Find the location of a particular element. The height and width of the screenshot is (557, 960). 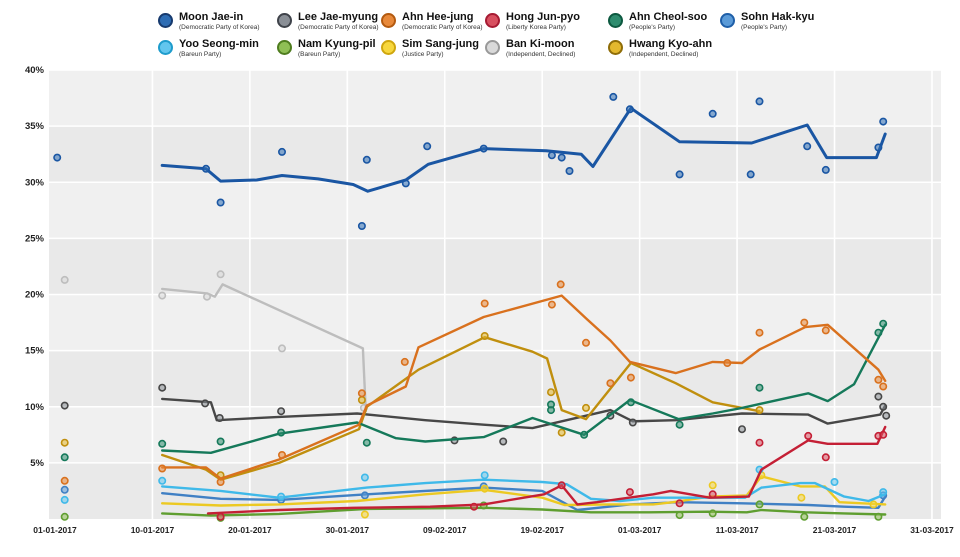

svg-text: 11-03-2017 is located at coordinates (737, 530).